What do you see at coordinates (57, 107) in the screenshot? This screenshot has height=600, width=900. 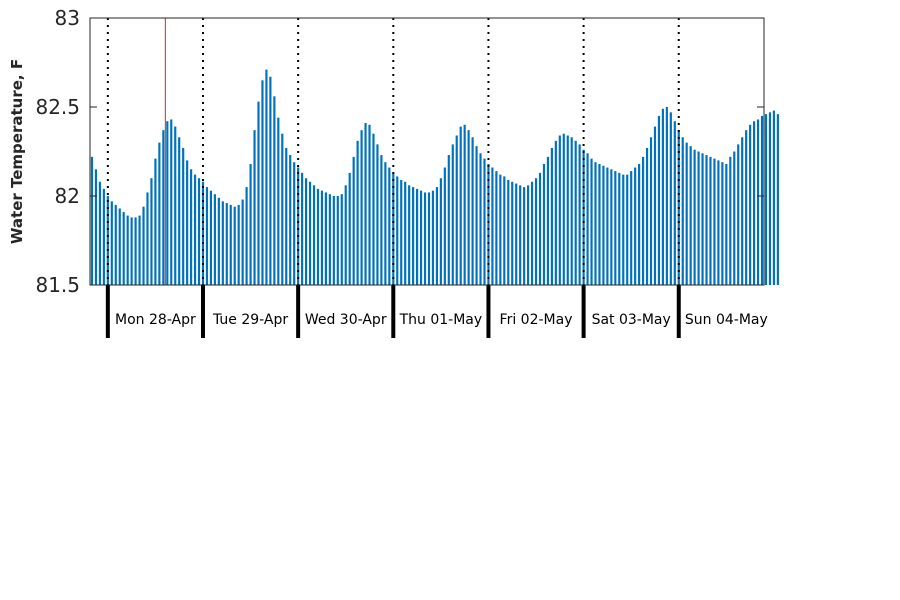 I see `y-tick-label: 82.5` at bounding box center [57, 107].